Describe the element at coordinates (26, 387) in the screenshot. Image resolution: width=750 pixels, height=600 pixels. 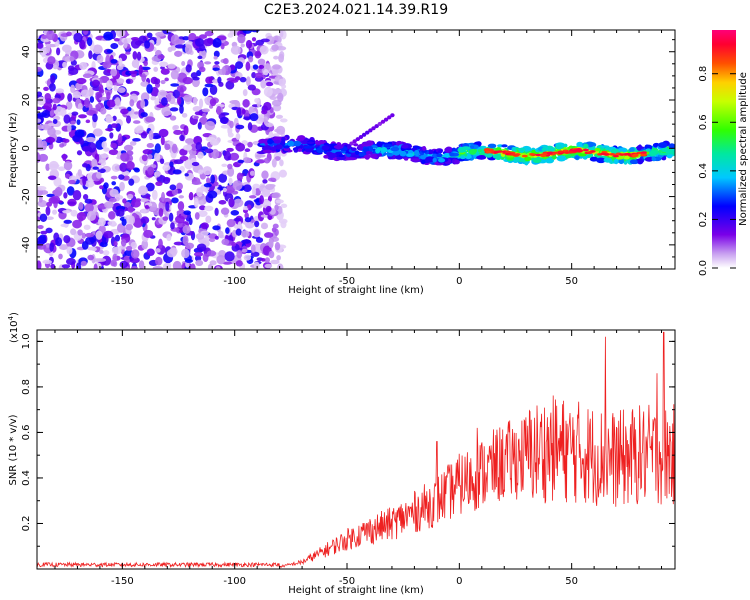
I see `y-tick-label: 0.8` at that location.